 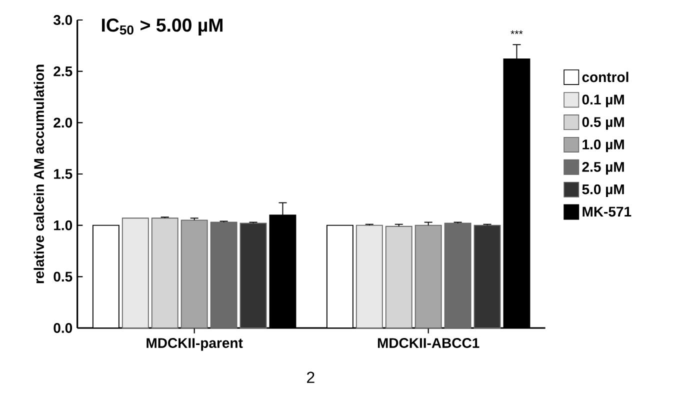 I want to click on y-tick-label: 0.5, so click(x=63, y=277).